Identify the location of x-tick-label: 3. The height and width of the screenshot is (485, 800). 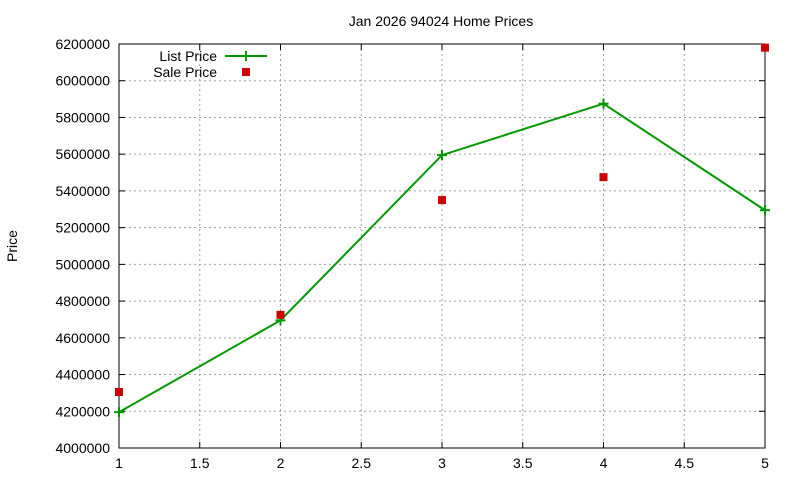
(442, 463).